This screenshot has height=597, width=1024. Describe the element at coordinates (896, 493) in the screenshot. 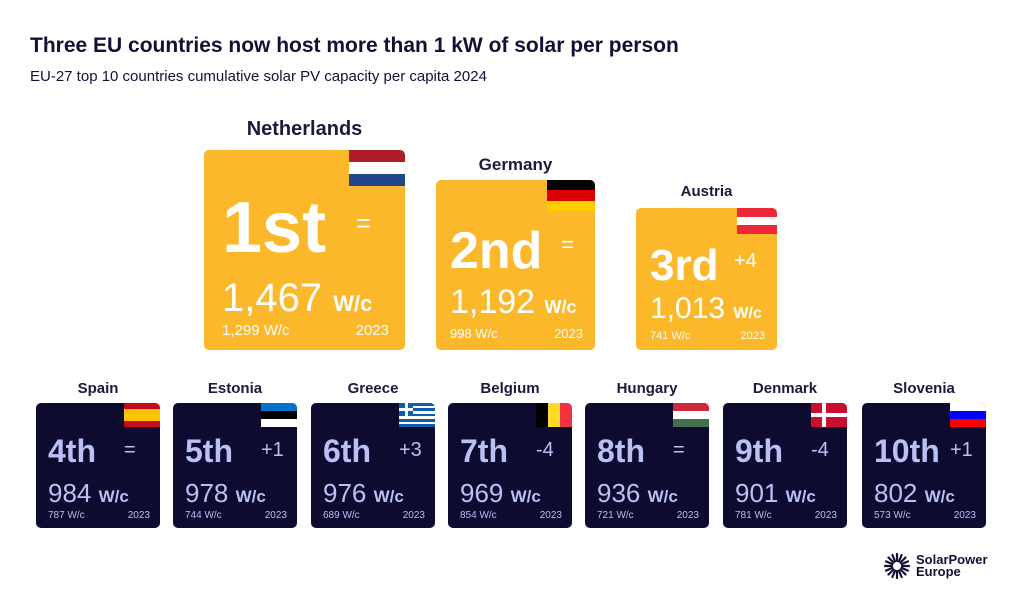

I see `capacity-value: 802` at that location.